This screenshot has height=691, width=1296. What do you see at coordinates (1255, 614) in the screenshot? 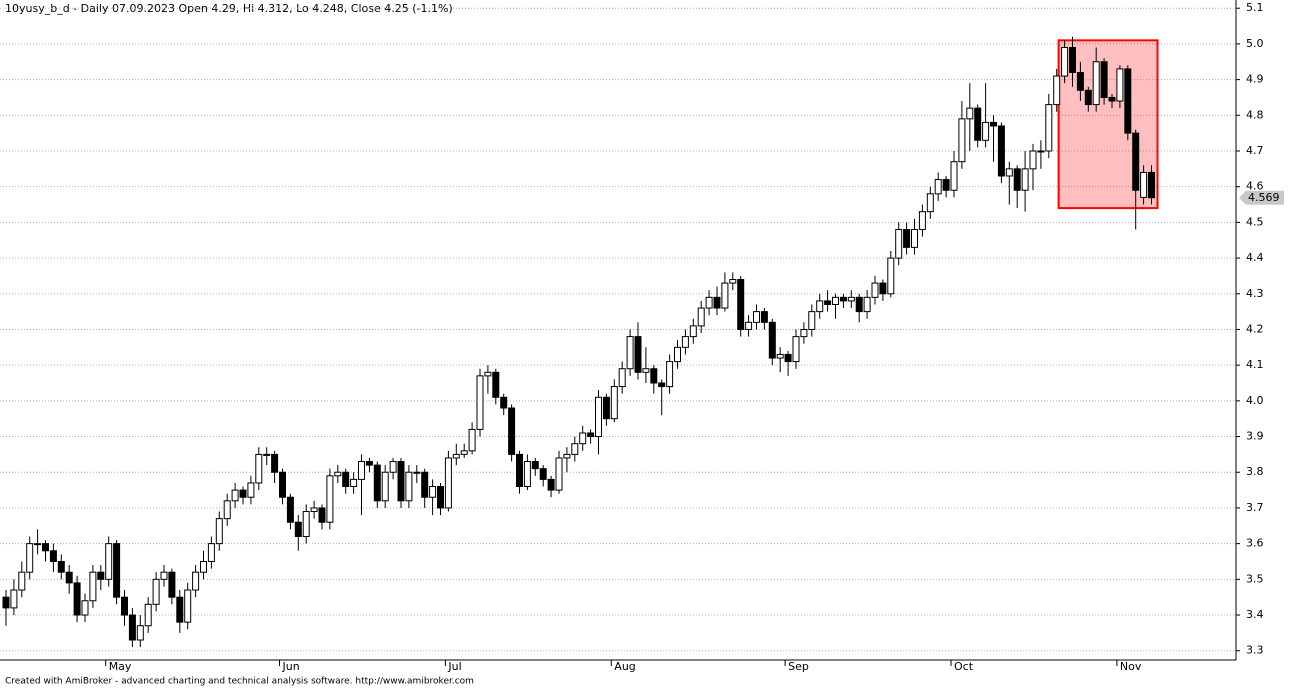
I see `y-tick-label: 3.4` at bounding box center [1255, 614].